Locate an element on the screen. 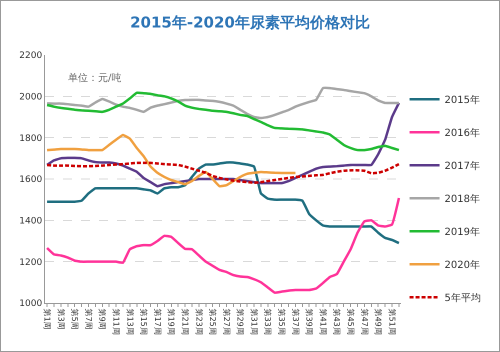 The image size is (500, 352). x-tick-label: 第37周 is located at coordinates (295, 321).